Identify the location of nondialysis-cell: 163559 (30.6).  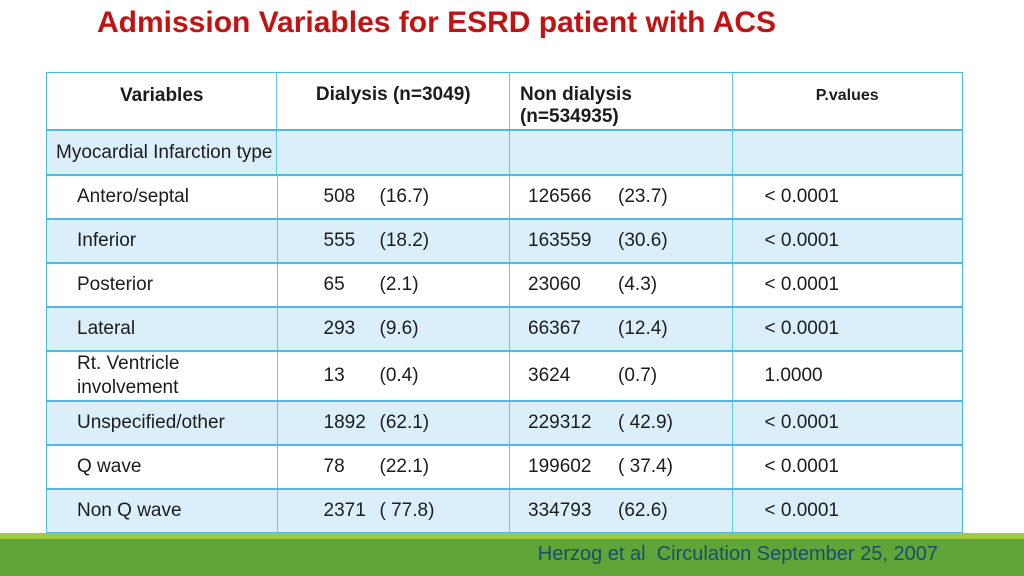
(621, 241).